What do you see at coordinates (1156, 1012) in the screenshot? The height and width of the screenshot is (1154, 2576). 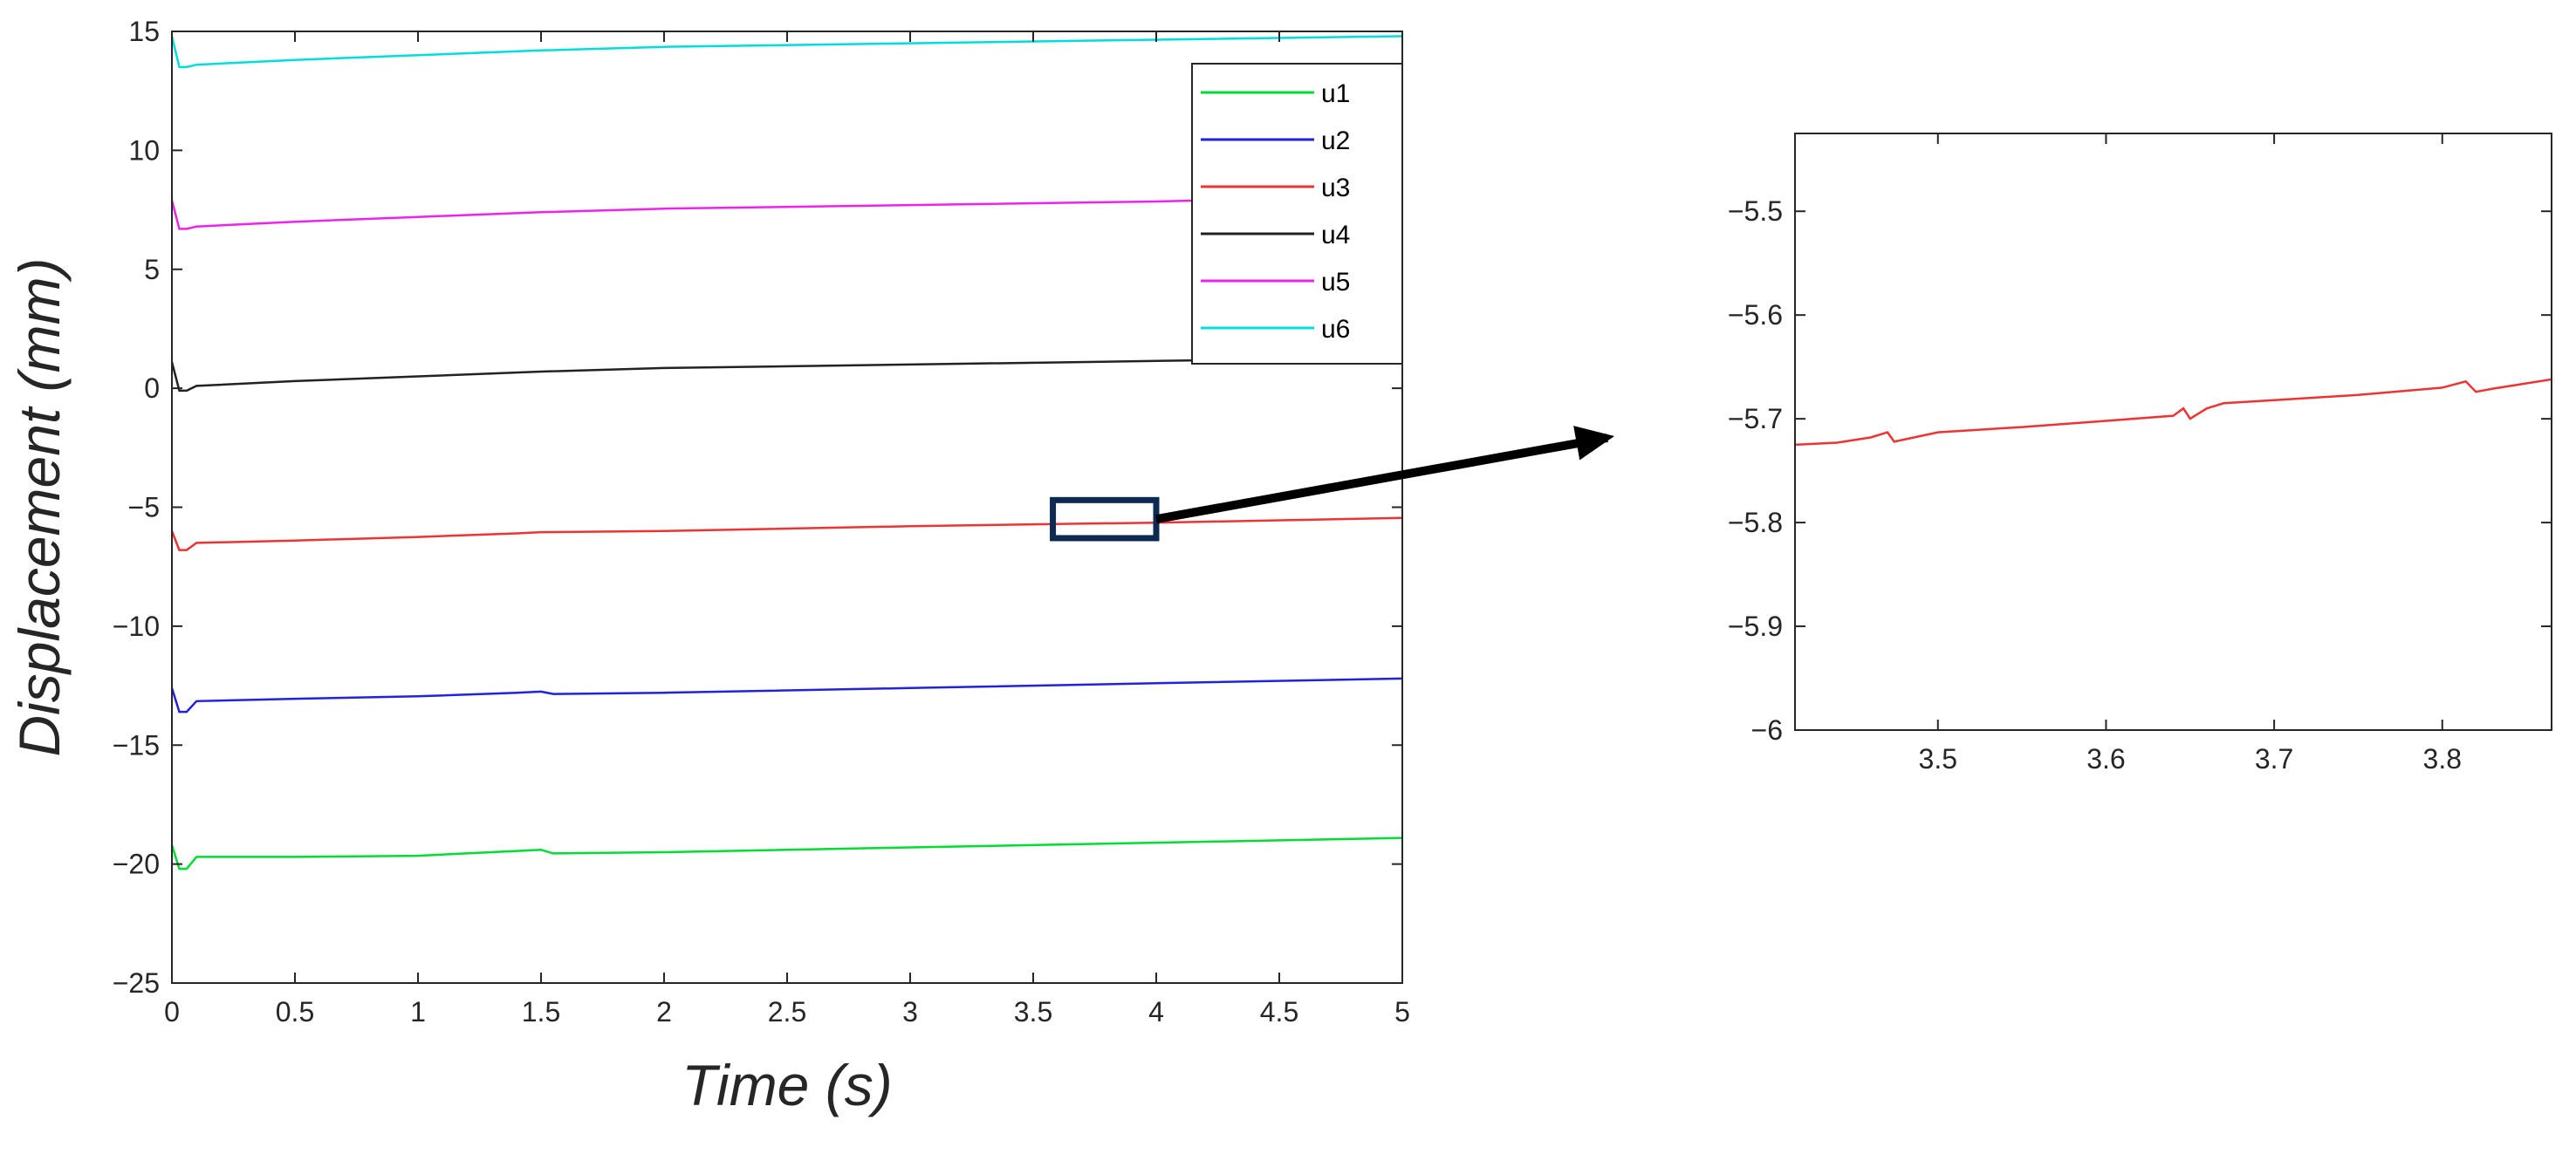 I see `x-tick-label: 4` at bounding box center [1156, 1012].